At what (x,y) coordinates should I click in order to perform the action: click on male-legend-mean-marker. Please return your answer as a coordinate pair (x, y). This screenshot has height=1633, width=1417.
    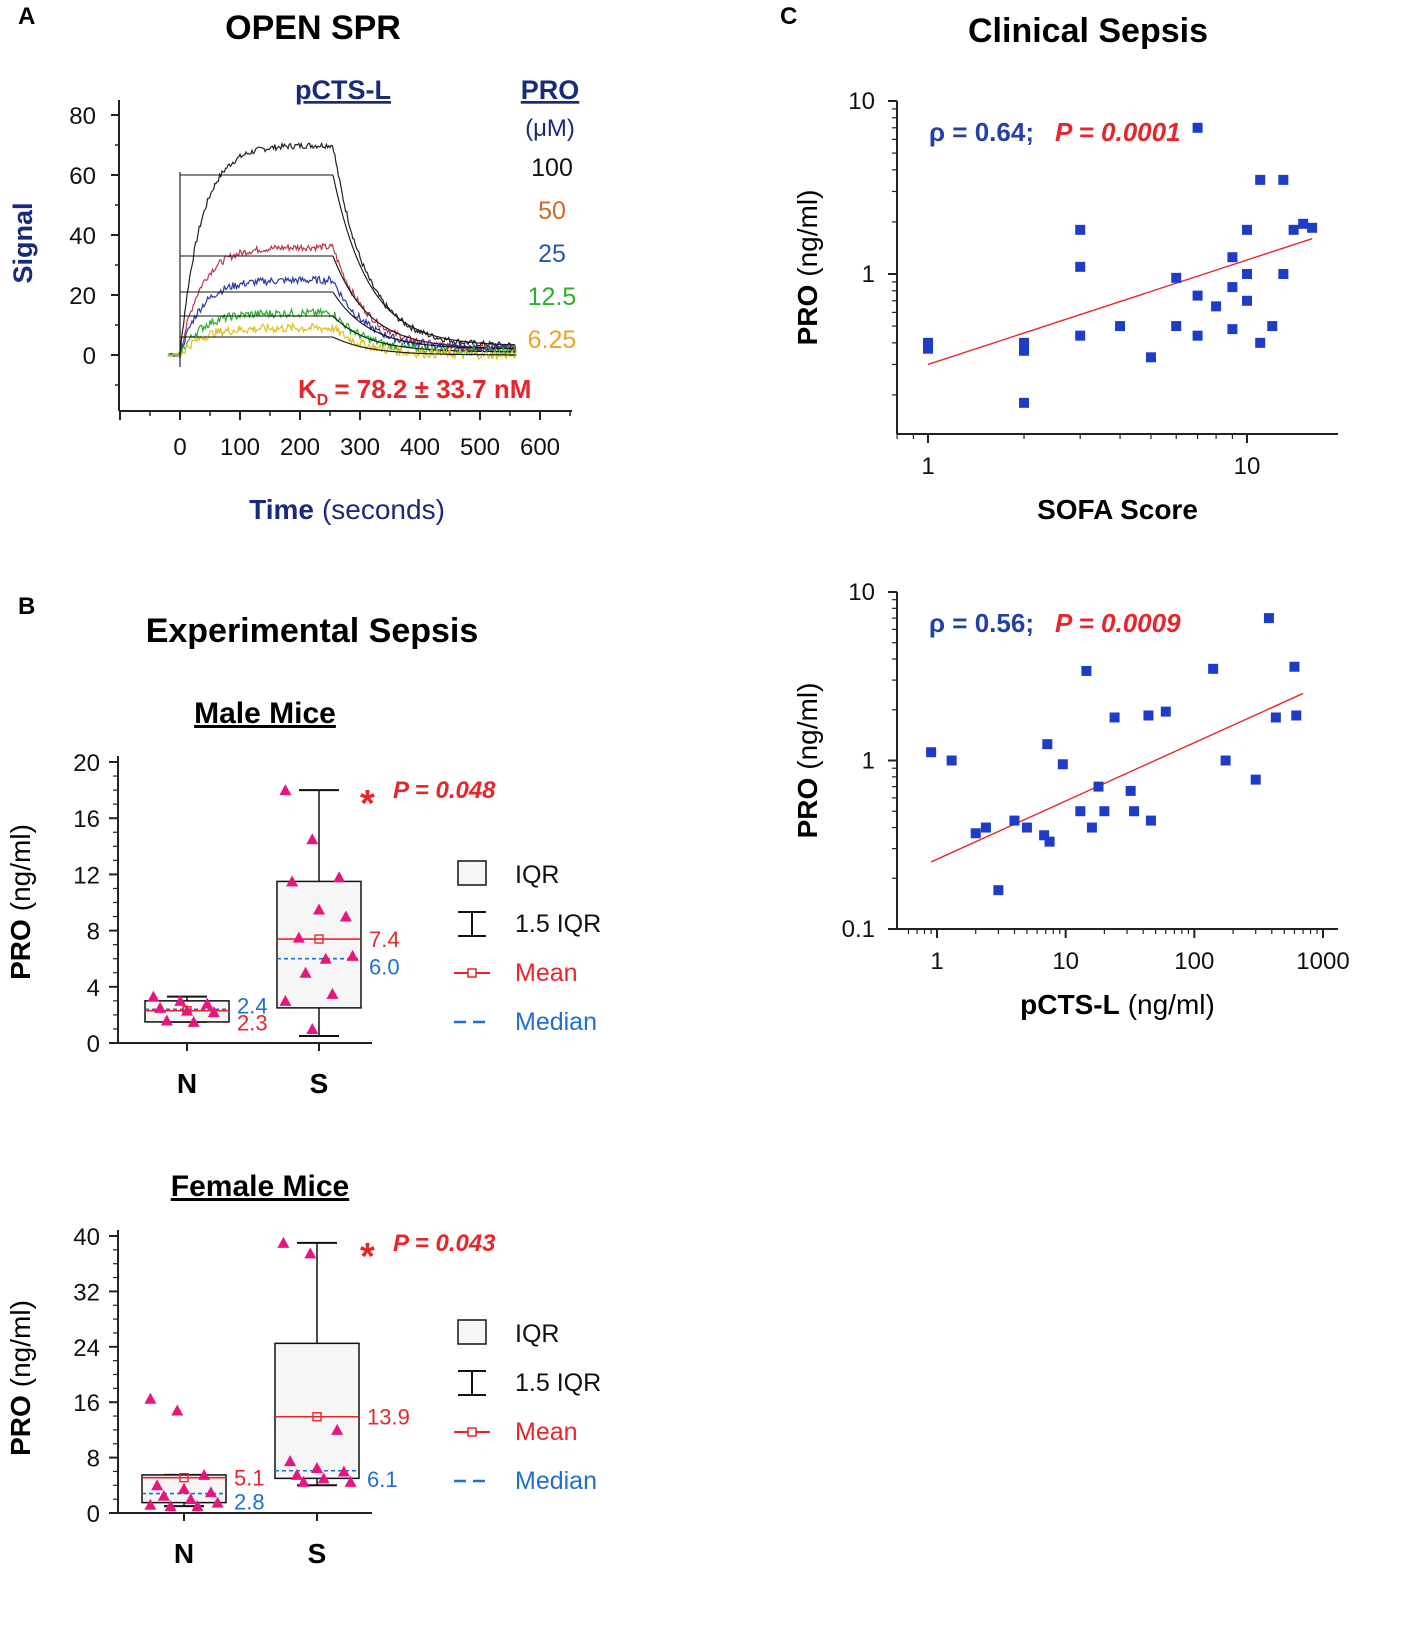
    Looking at the image, I should click on (472, 973).